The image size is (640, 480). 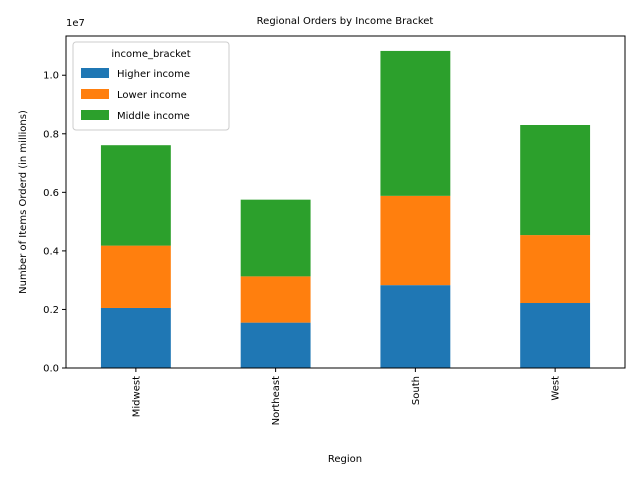 I want to click on y-tick-label: 1.0, so click(x=51, y=76).